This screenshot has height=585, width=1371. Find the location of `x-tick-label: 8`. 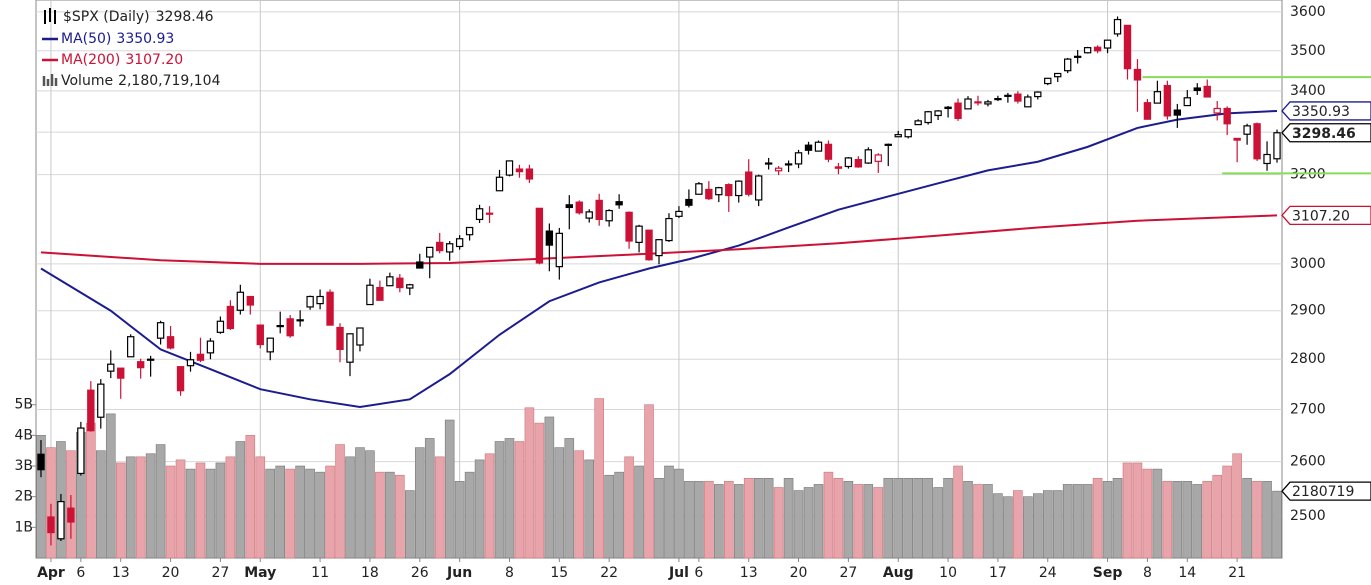

x-tick-label: 8 is located at coordinates (1147, 573).